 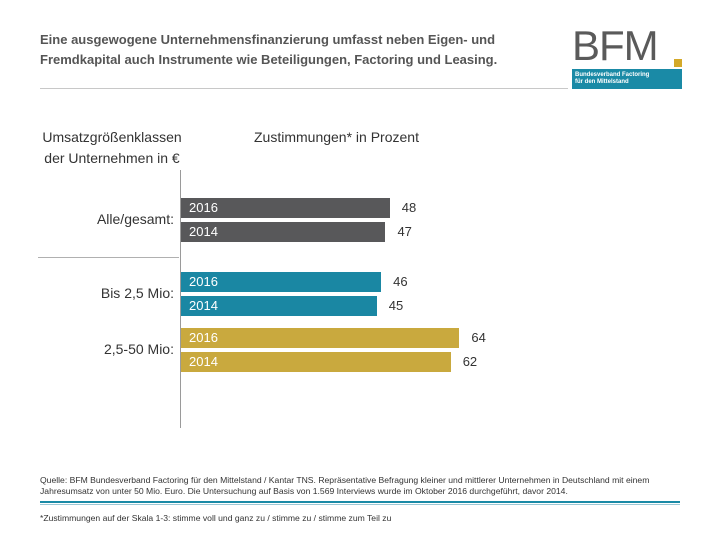 What do you see at coordinates (612, 75) in the screenshot?
I see `logo-subtitle-line1: Bundesverband Factoring` at bounding box center [612, 75].